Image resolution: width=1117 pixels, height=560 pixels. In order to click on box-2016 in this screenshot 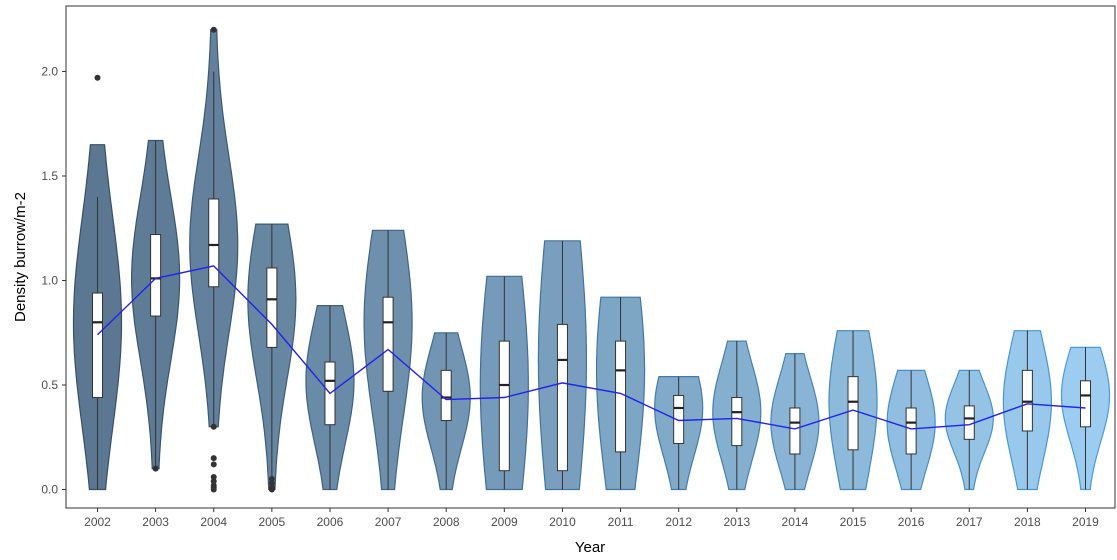, I will do `click(911, 431)`.